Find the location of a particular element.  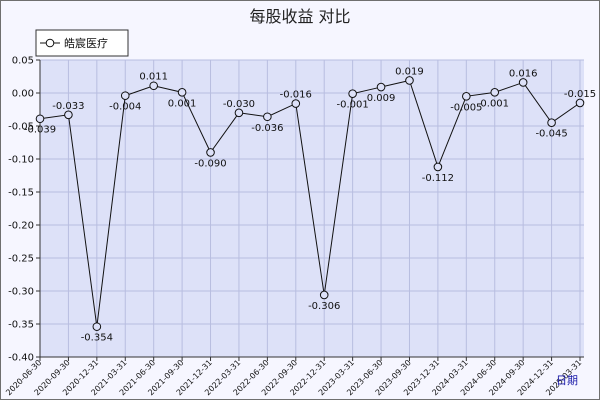

data-label: -0.033 is located at coordinates (68, 106).